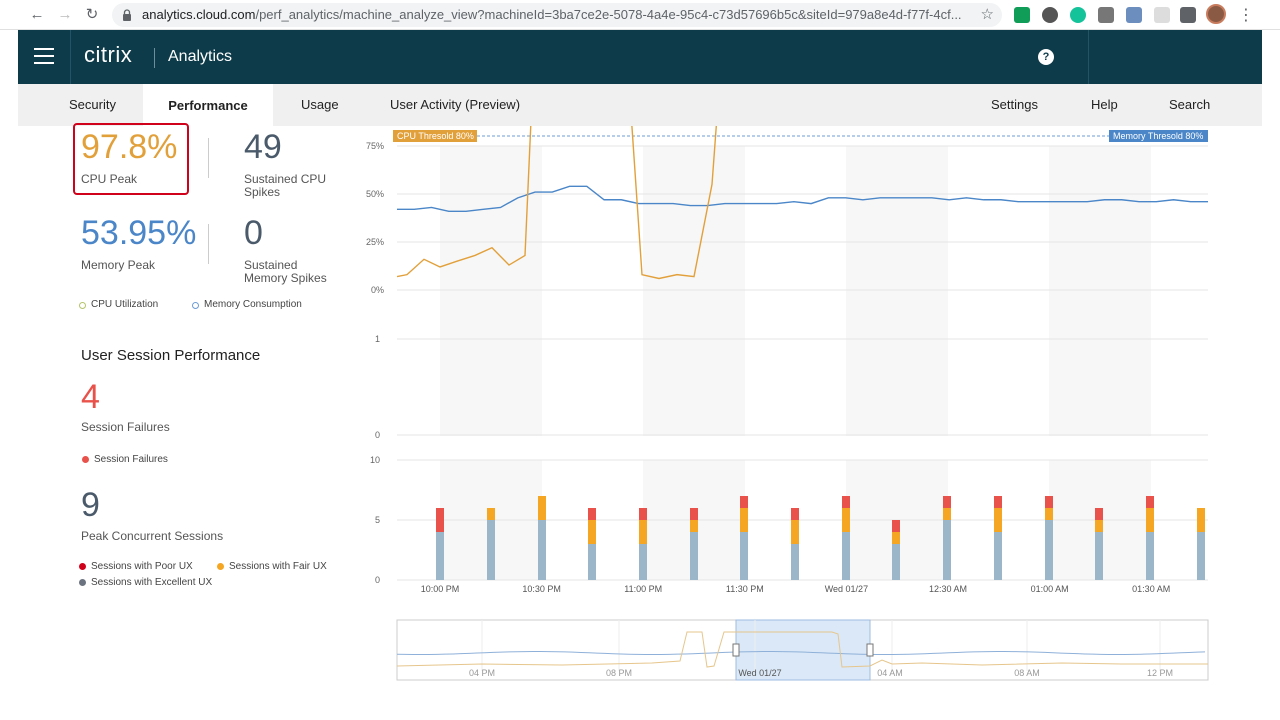 The image size is (1280, 720). Describe the element at coordinates (759, 673) in the screenshot. I see `nav-x-label: Wed 01/27` at that location.